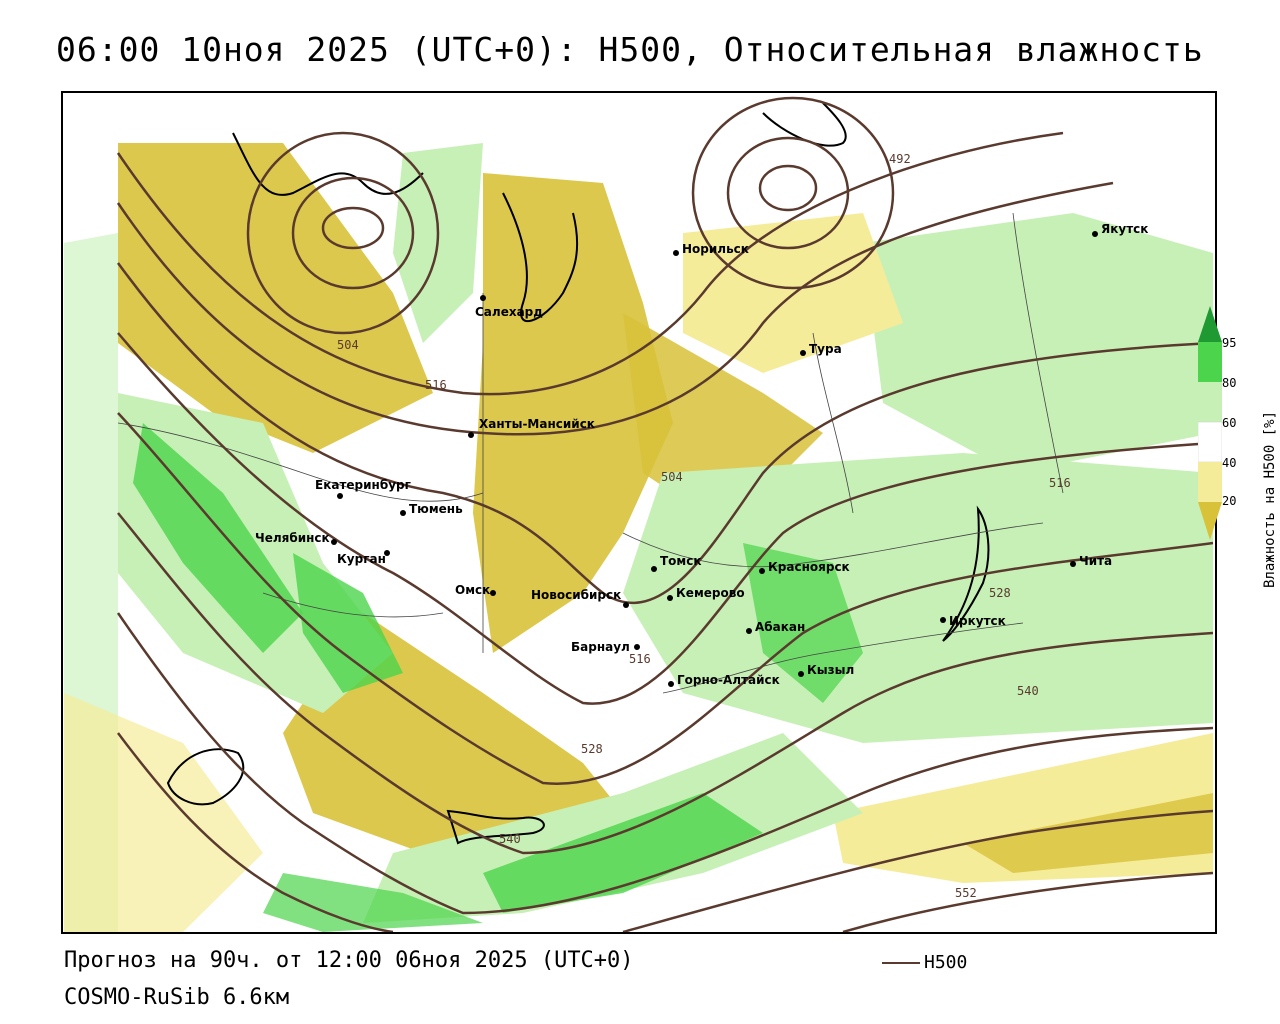  I want to click on svg-text: Абакан, so click(780, 627).